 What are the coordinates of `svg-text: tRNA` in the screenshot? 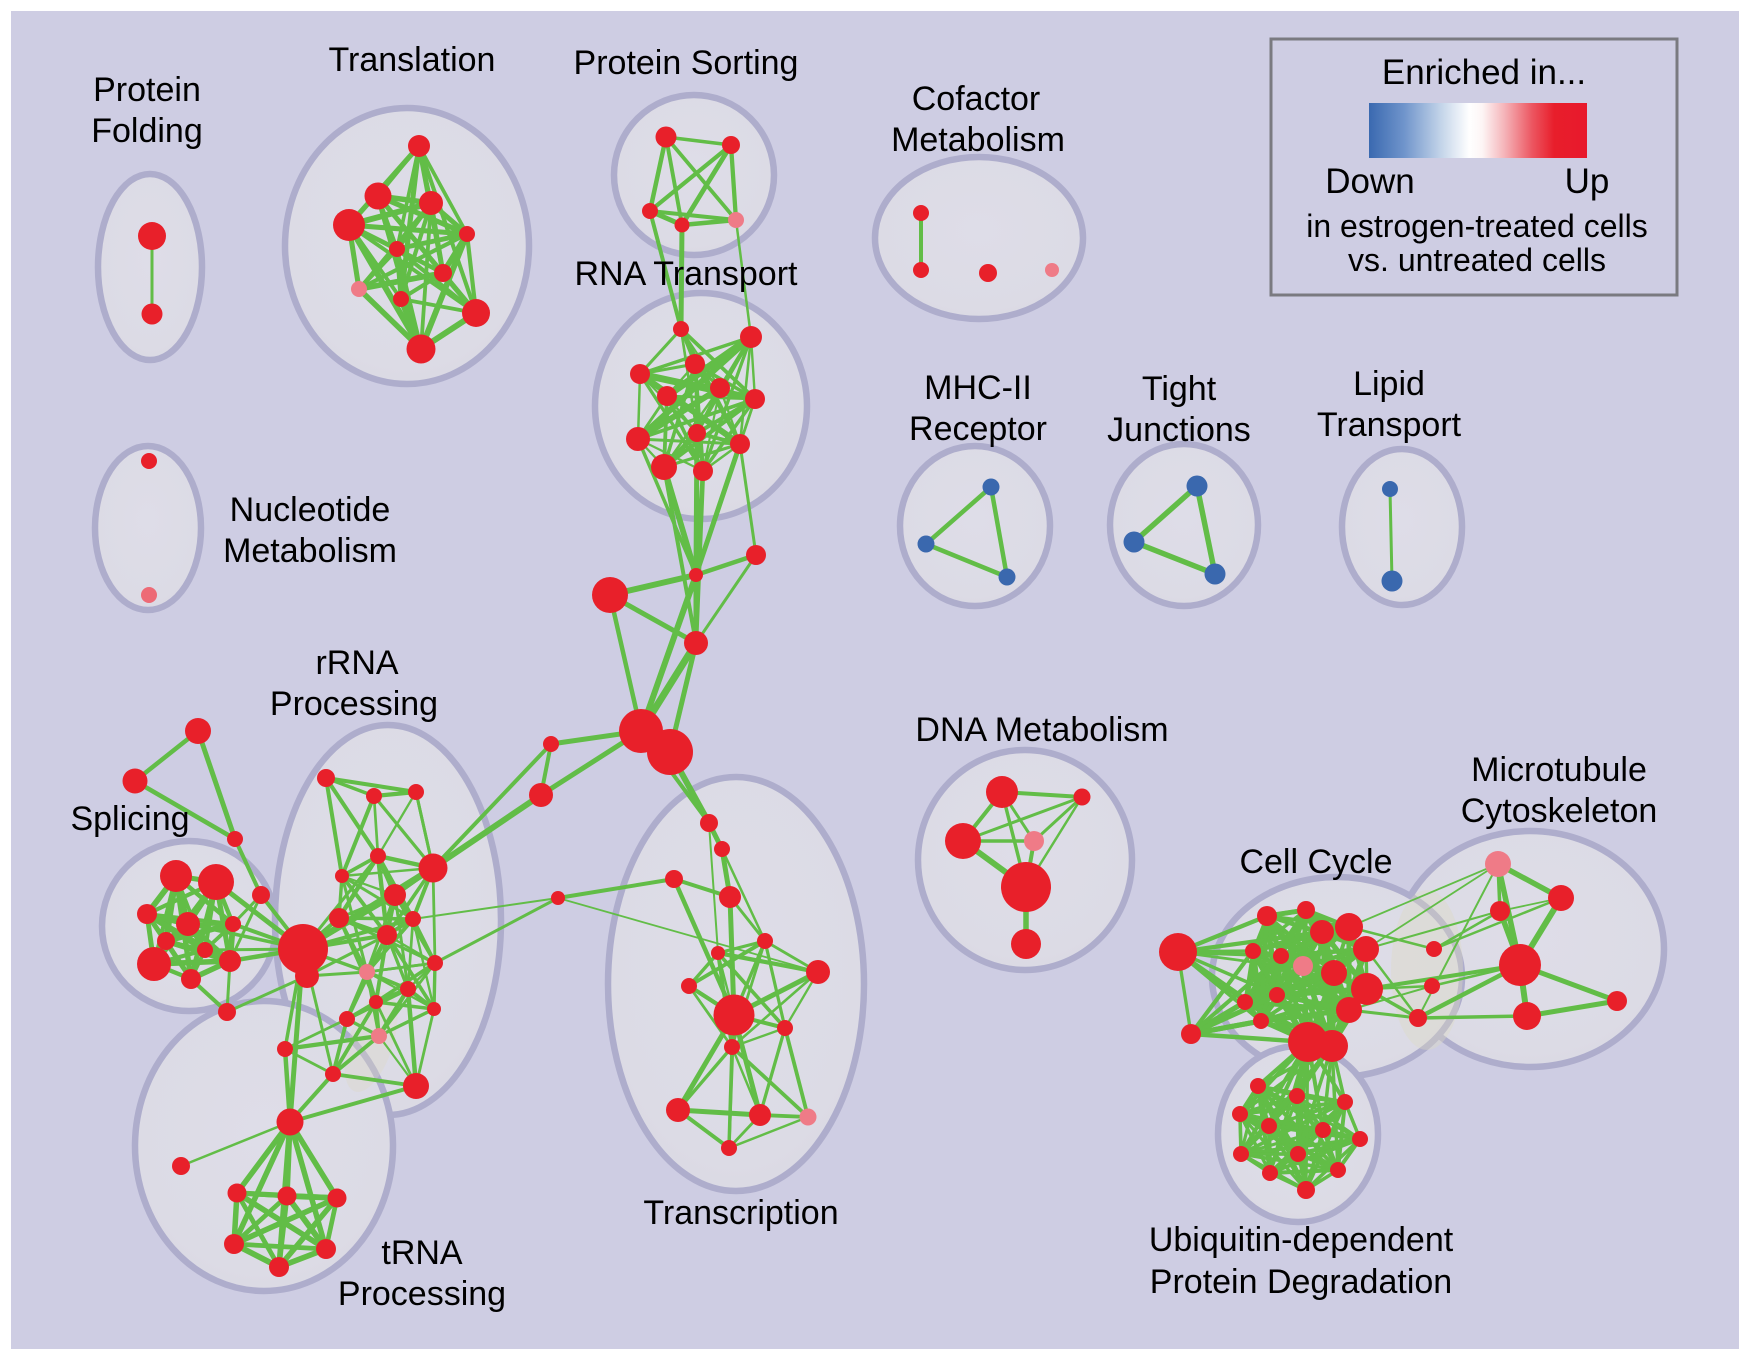 It's located at (422, 1253).